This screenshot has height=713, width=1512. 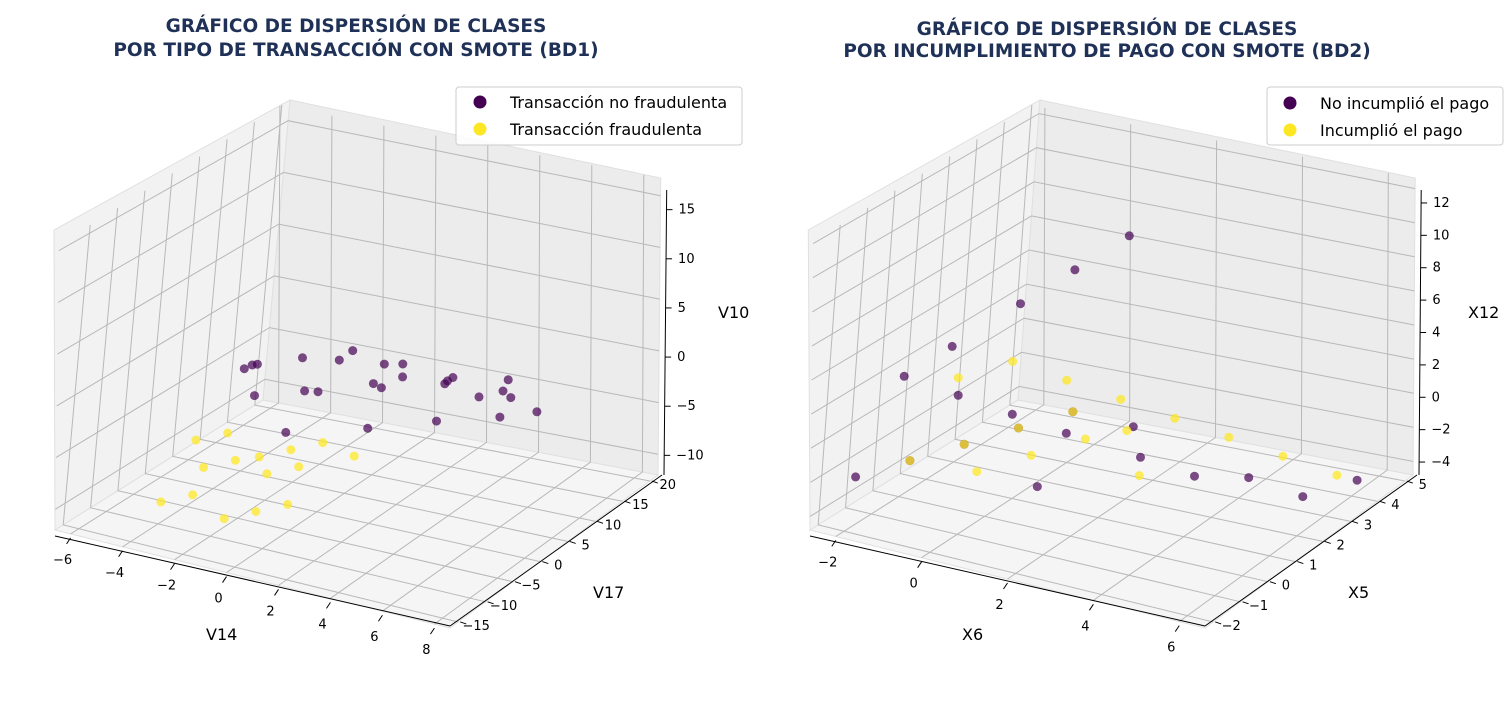 I want to click on chart2-points, so click(x=1106, y=366).